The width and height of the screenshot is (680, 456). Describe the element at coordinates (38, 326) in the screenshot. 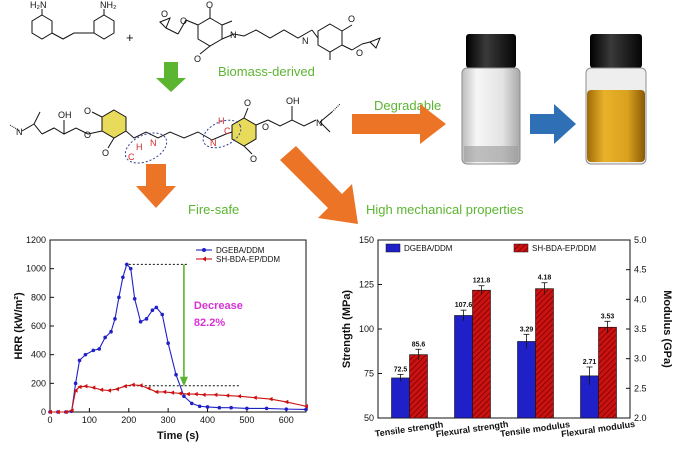

I see `hrr-y-tick-label: 600` at that location.